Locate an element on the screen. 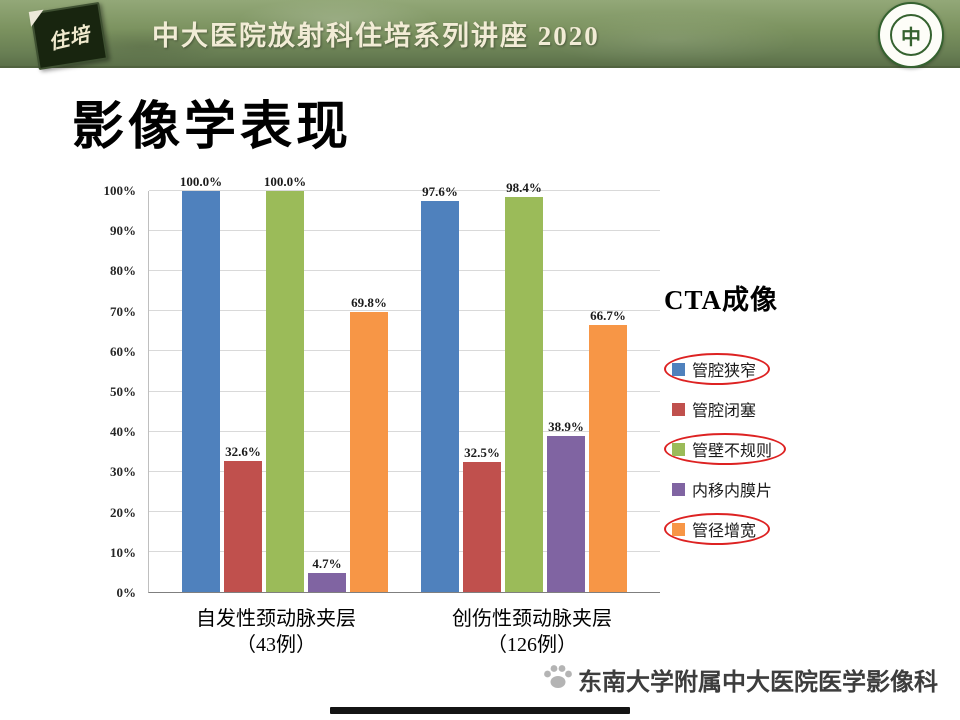  bar-value-label: 4.7% is located at coordinates (327, 564).